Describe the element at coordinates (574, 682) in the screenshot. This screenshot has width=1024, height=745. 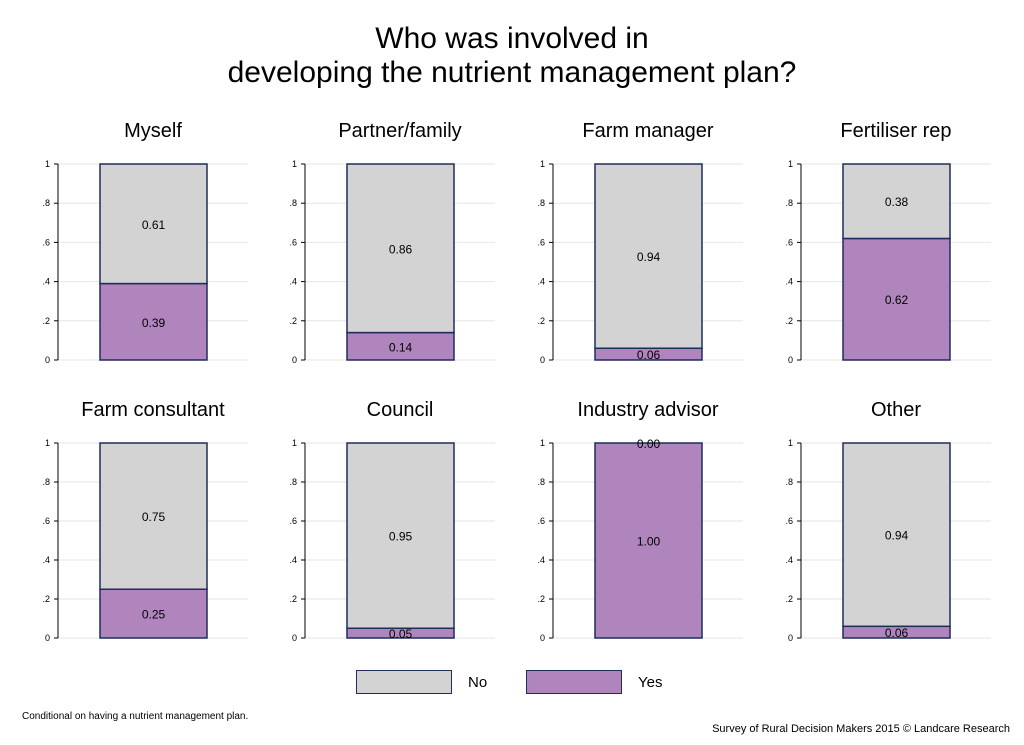
I see `legend-swatch-yes` at that location.